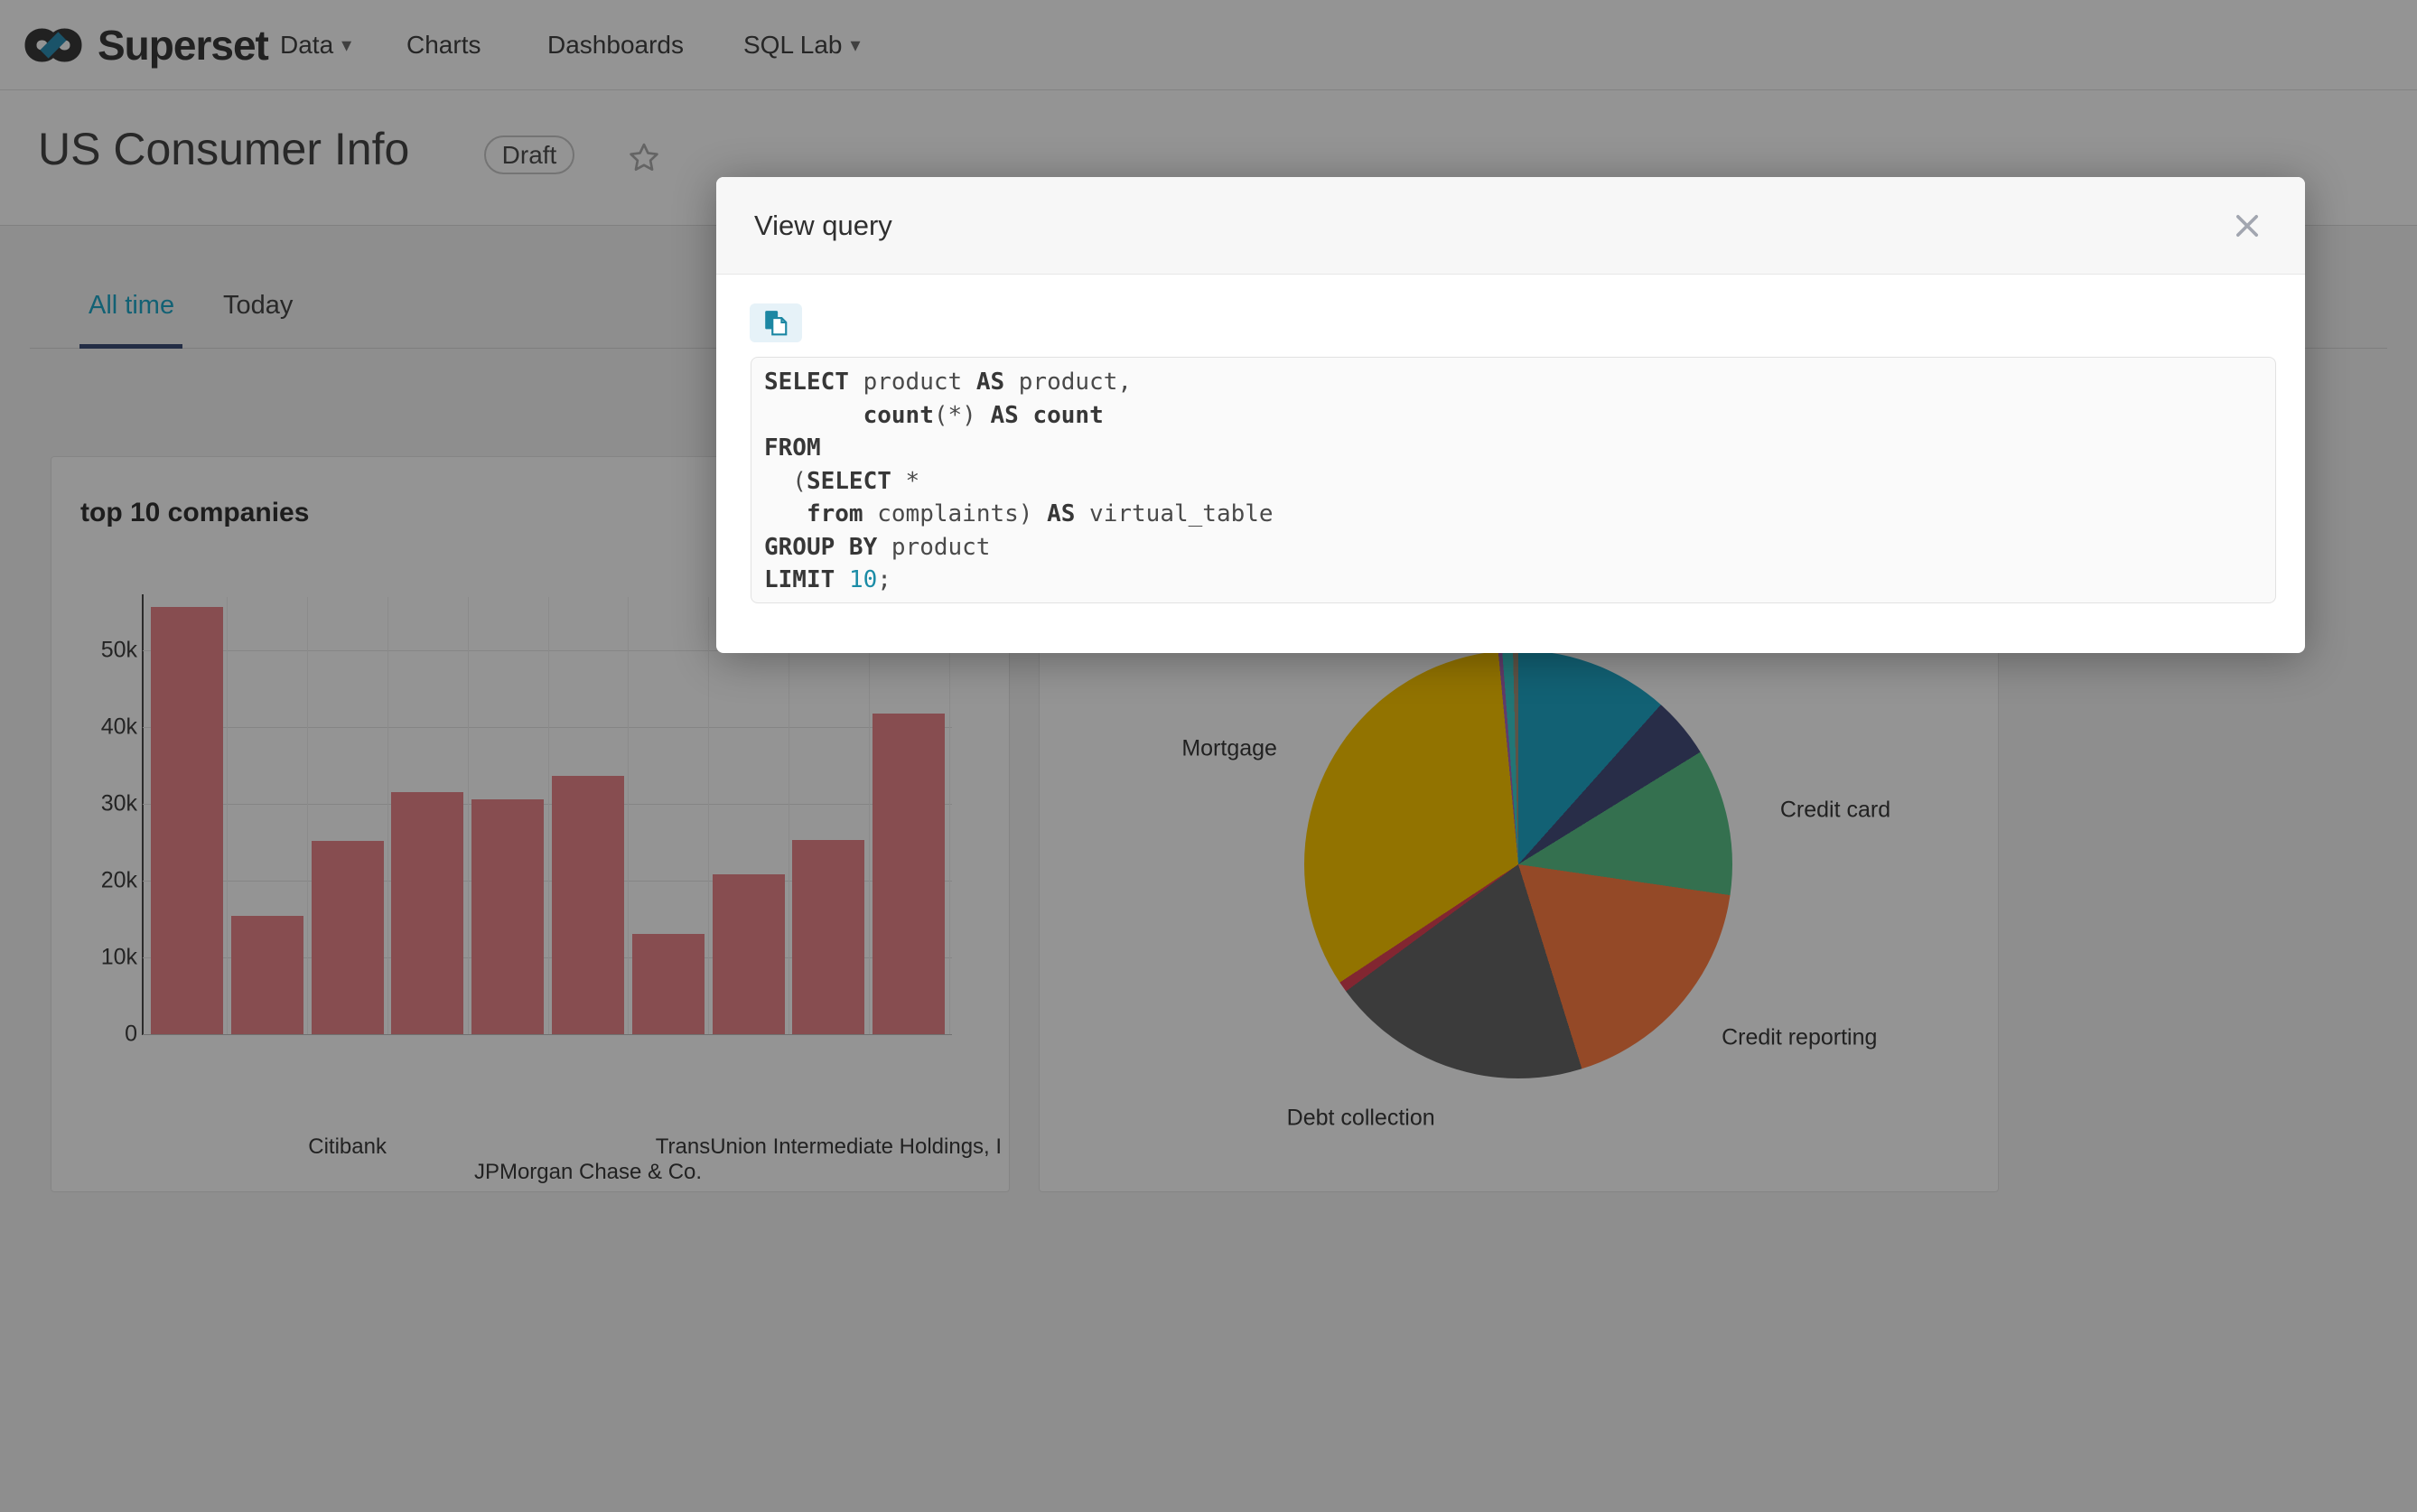 The width and height of the screenshot is (2417, 1512). Describe the element at coordinates (119, 957) in the screenshot. I see `y-tick-label: 10k` at that location.